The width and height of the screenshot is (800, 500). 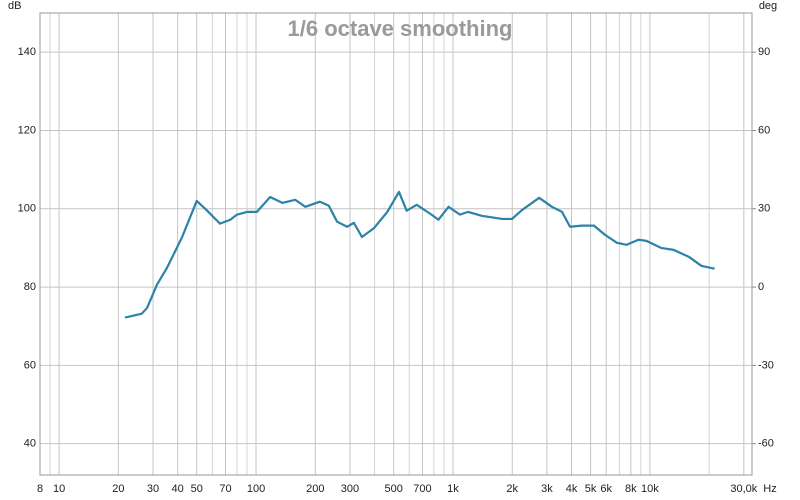 What do you see at coordinates (27, 52) in the screenshot?
I see `y-tick-label: 140` at bounding box center [27, 52].